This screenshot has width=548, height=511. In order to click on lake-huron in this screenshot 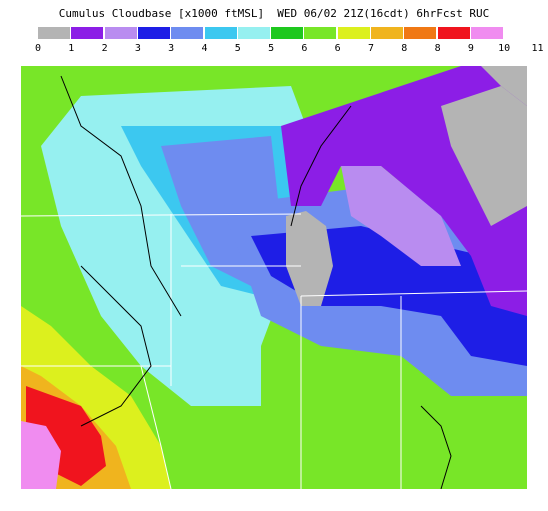, I will do `click(484, 156)`.